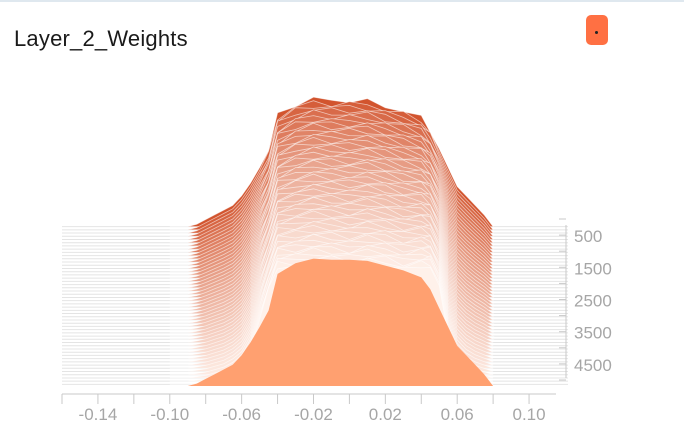  What do you see at coordinates (342, 1) in the screenshot?
I see `top-divider` at bounding box center [342, 1].